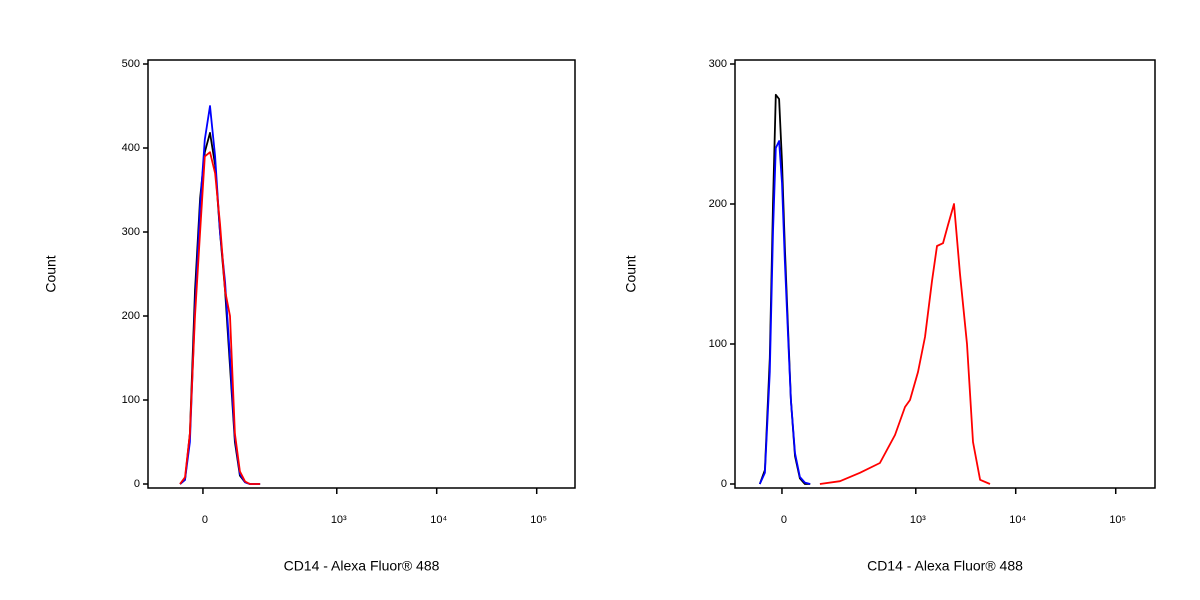  What do you see at coordinates (131, 148) in the screenshot?
I see `y-tick-label: 400` at bounding box center [131, 148].